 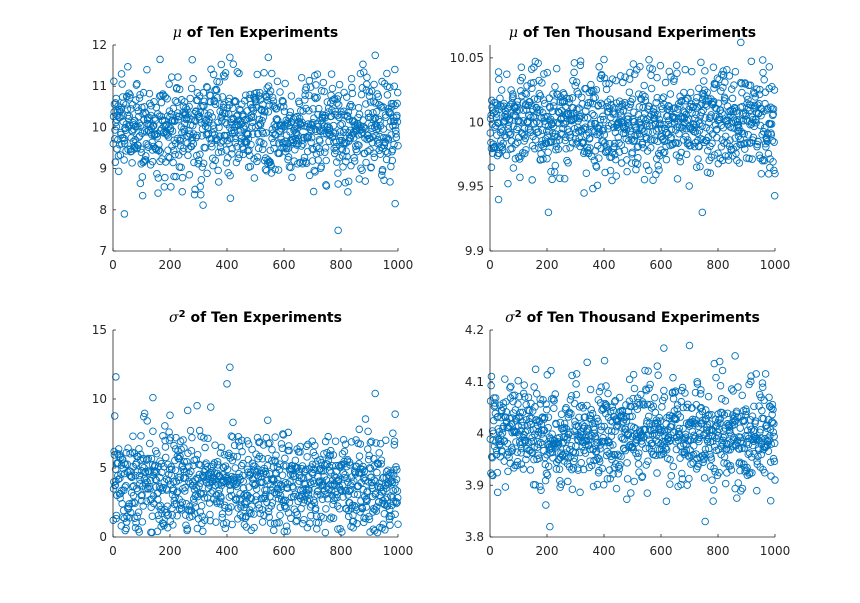 I want to click on x-tick-label: 1000, so click(x=775, y=551).